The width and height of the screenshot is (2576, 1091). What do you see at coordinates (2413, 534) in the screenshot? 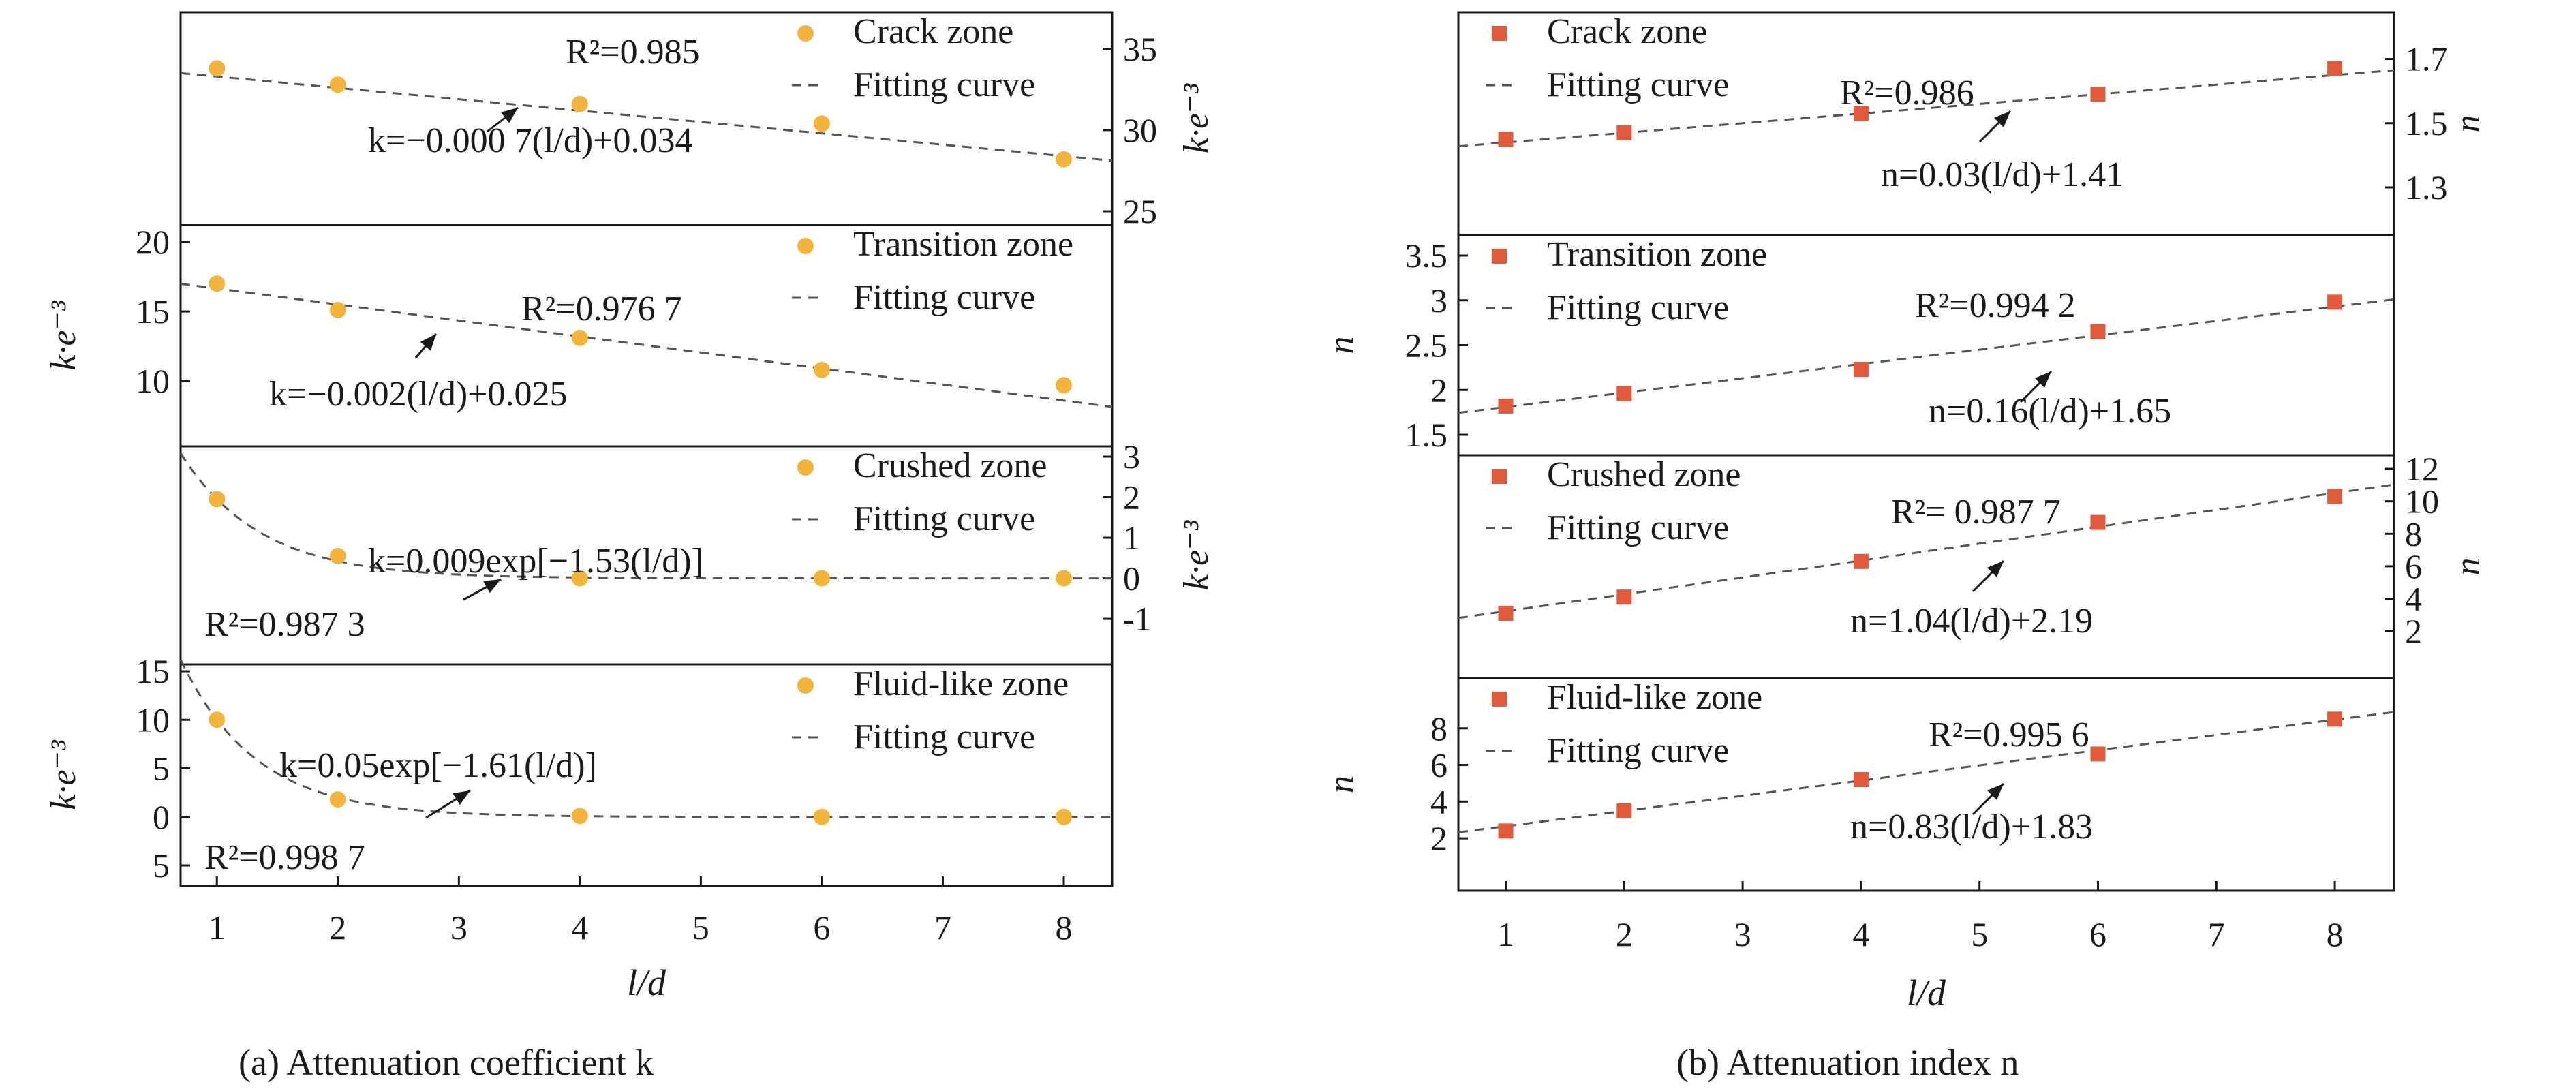
I see `panel-b-crushed-zone-y-tick-label: 8` at bounding box center [2413, 534].